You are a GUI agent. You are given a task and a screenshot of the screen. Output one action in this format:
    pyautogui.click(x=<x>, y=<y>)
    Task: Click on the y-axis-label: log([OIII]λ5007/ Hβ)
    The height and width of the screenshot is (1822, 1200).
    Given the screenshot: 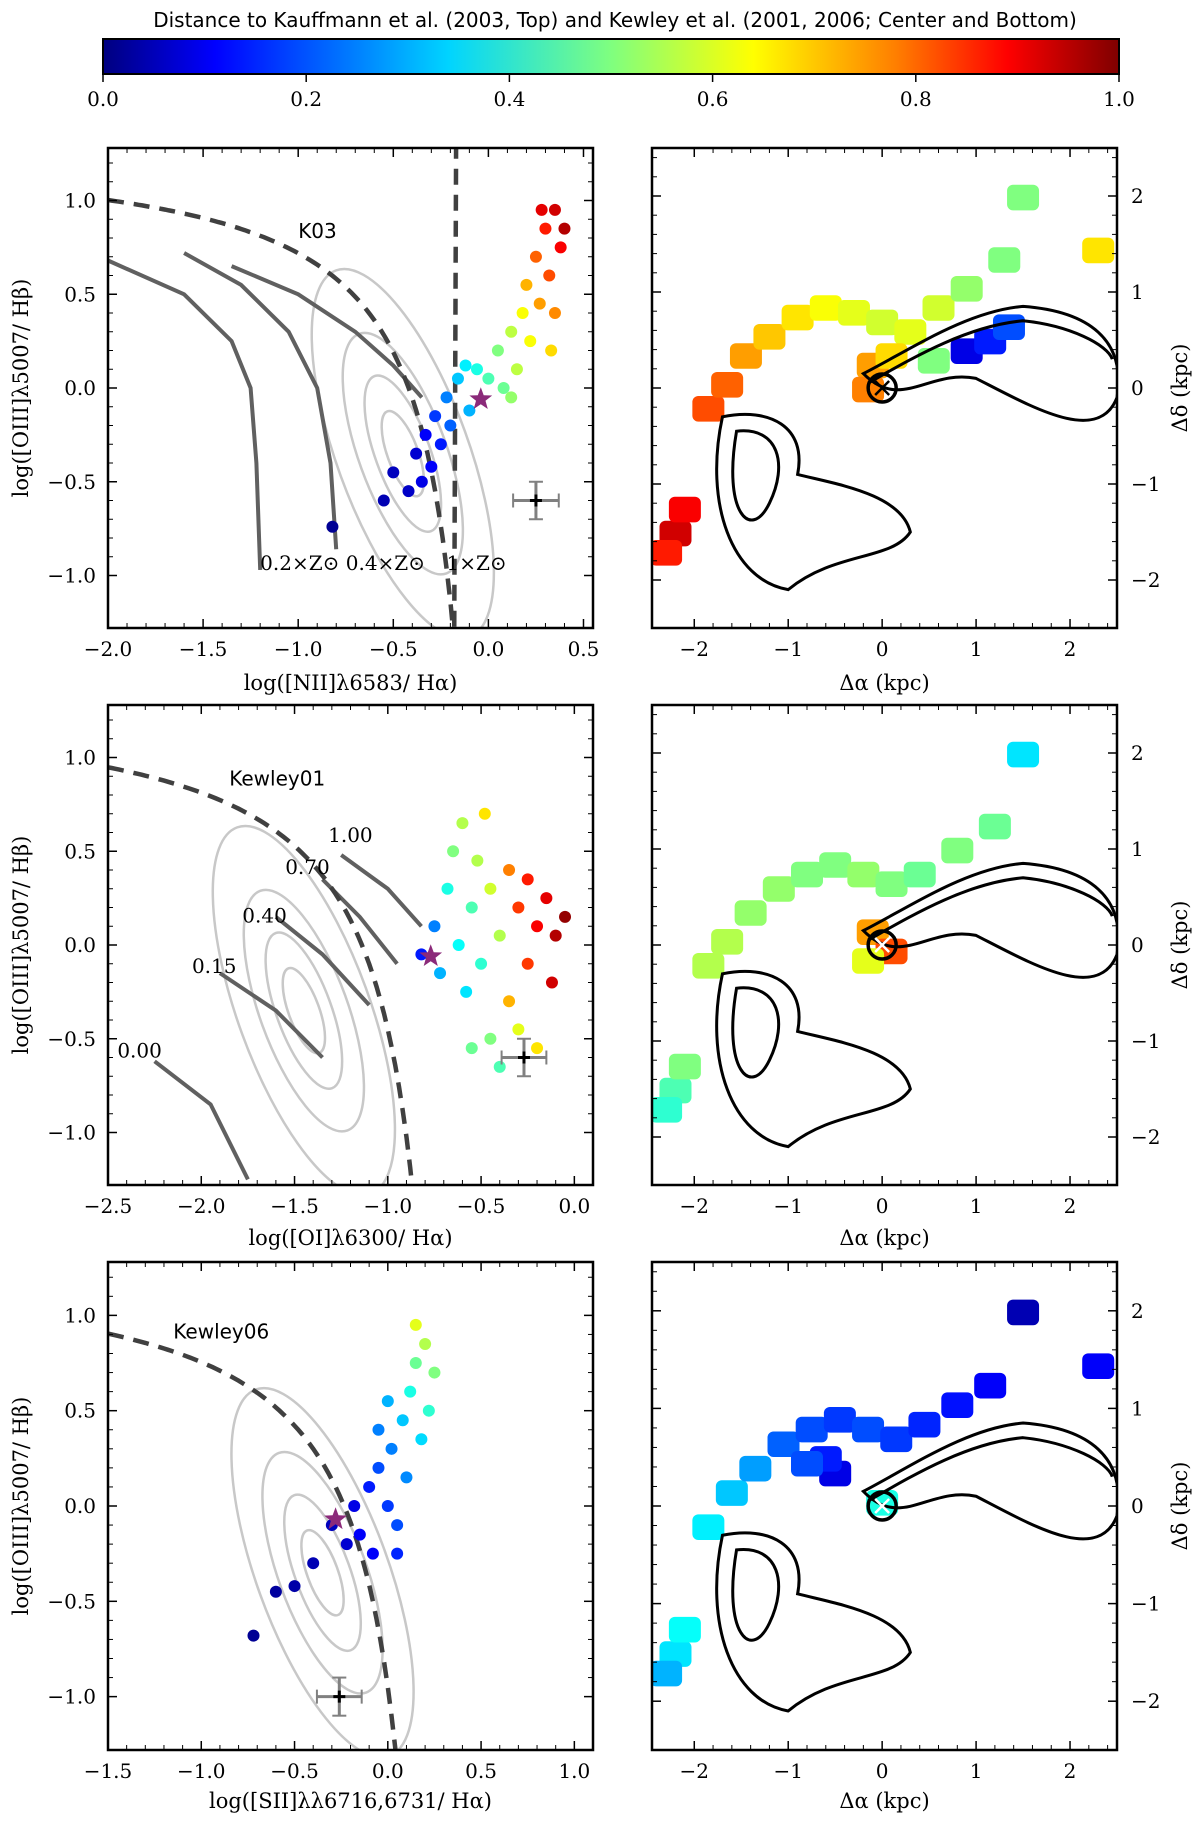 What is the action you would take?
    pyautogui.click(x=21, y=388)
    